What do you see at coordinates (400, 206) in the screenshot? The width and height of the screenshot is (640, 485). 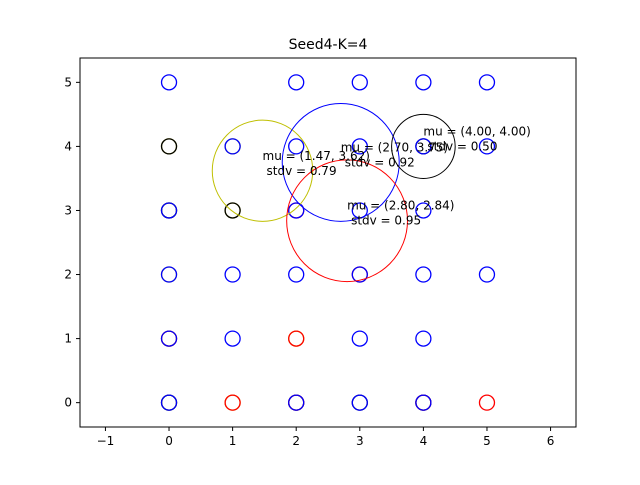 I see `cluster-mu-label: mu = (2.80, 2.84)` at bounding box center [400, 206].